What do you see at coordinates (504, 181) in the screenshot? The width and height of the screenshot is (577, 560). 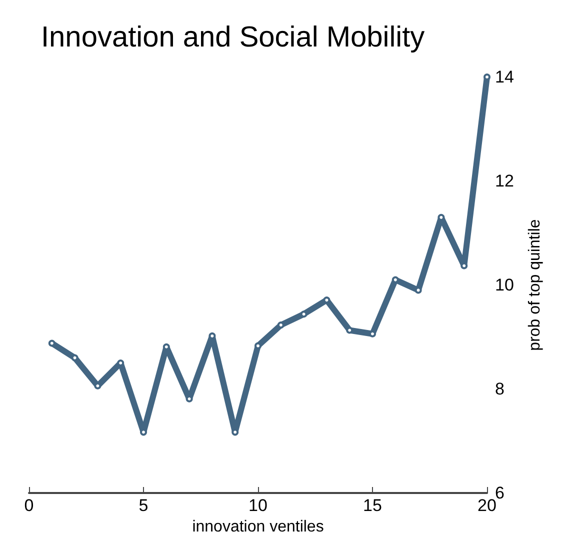 I see `y-tick-label: 12` at bounding box center [504, 181].